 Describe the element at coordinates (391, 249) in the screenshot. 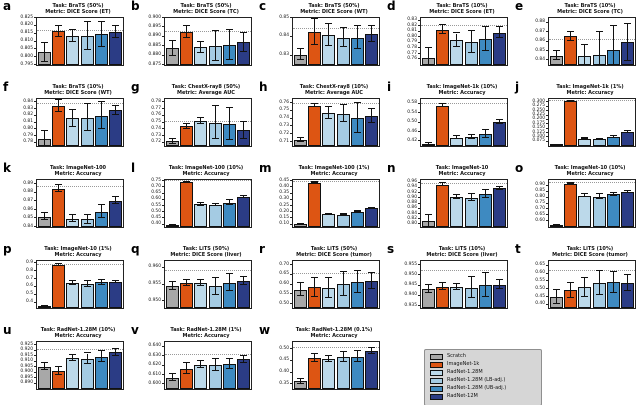

I see `panel-letter: s` at that location.